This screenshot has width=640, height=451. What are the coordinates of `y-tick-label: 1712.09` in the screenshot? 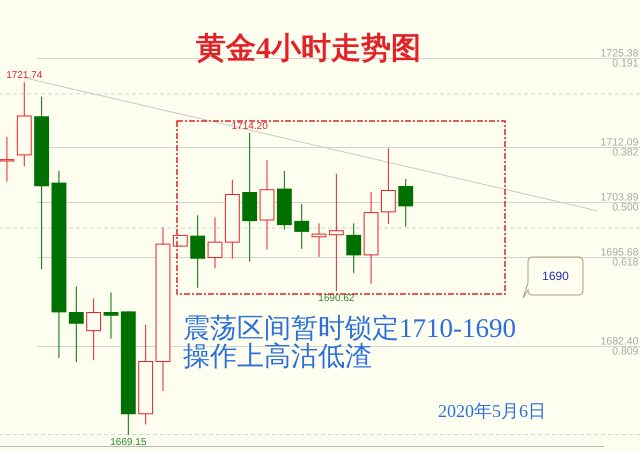 It's located at (619, 142).